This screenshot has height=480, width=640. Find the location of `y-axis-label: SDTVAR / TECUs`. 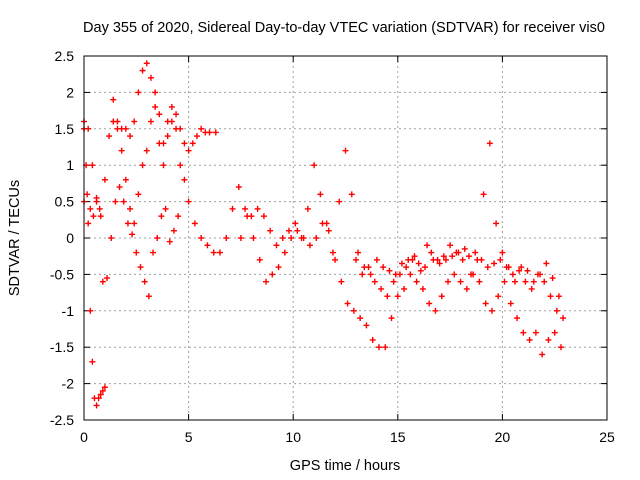

y-axis-label: SDTVAR / TECUs is located at coordinates (15, 238).